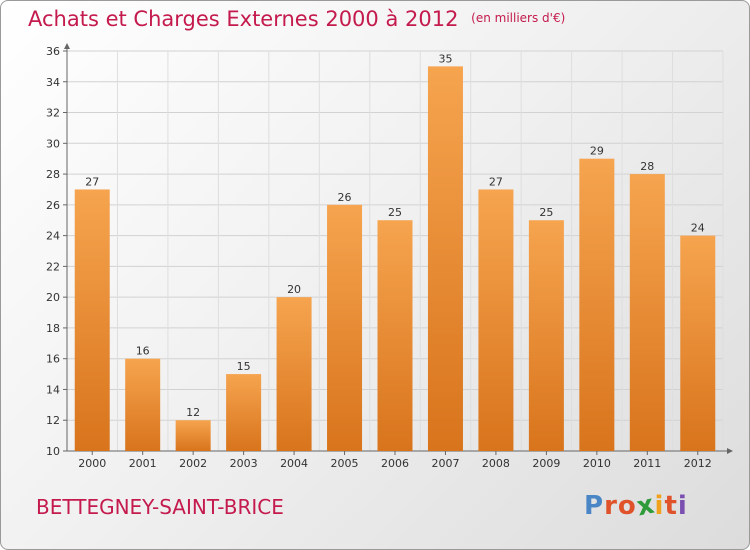 Image resolution: width=750 pixels, height=550 pixels. I want to click on bar-2007, so click(445, 258).